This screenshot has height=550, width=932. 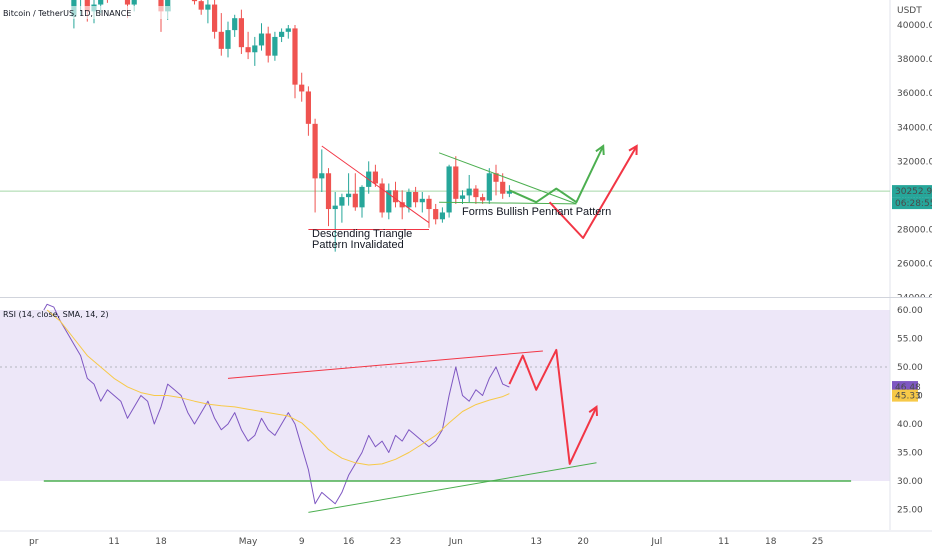 I want to click on price-tick-label: 36000.00, so click(x=914, y=94).